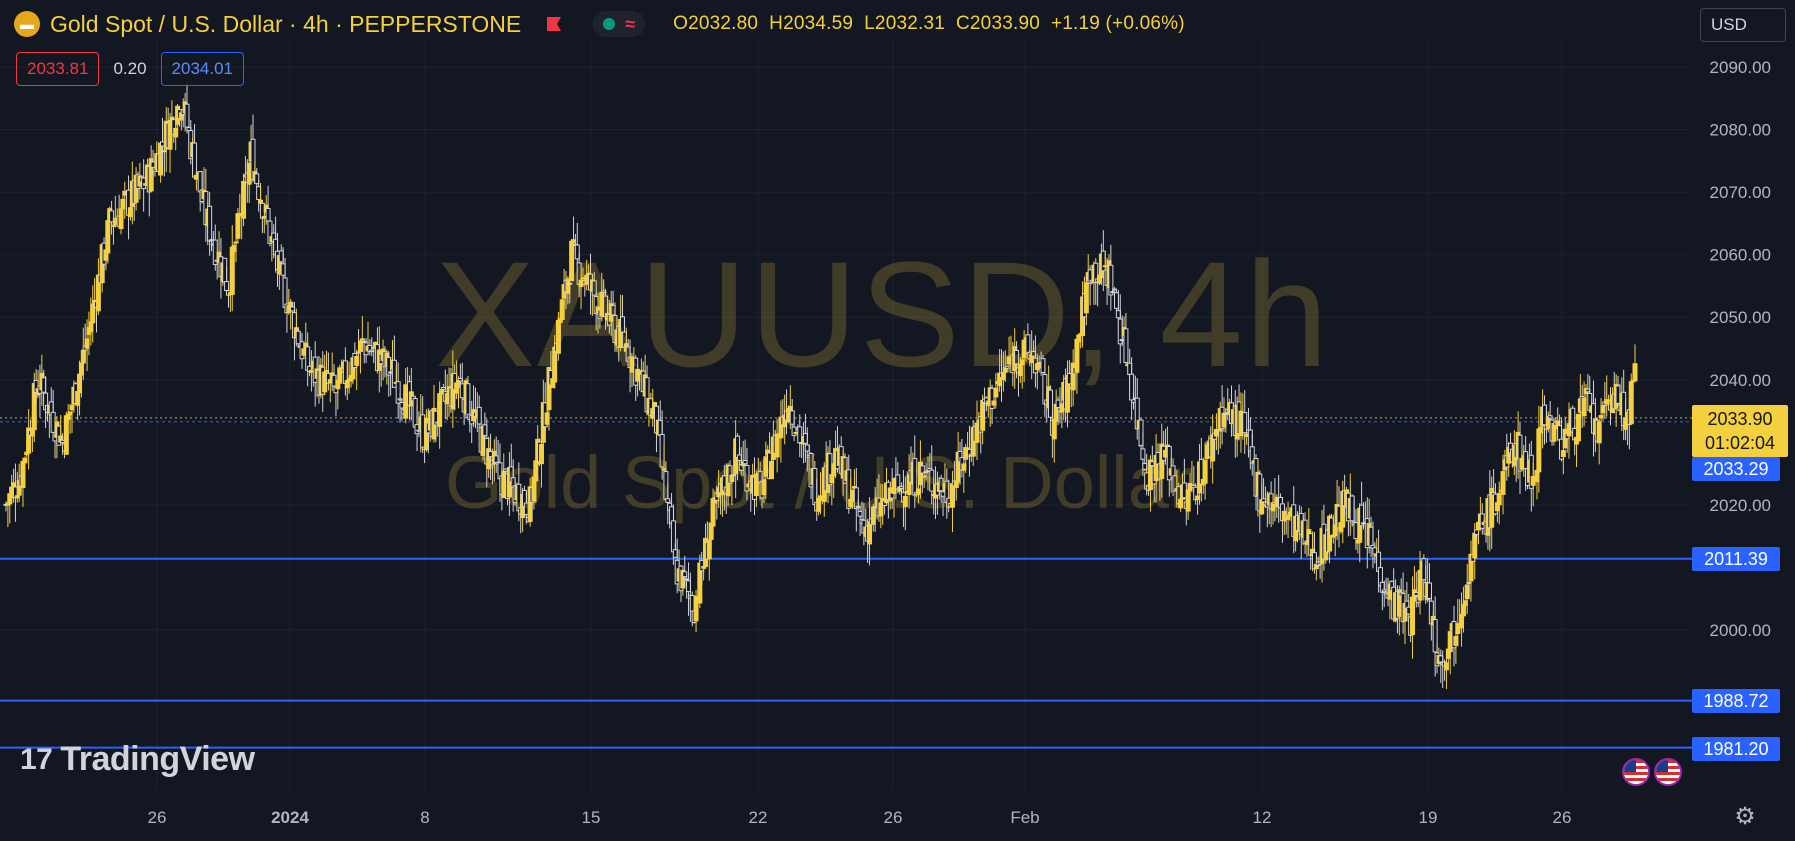 The height and width of the screenshot is (841, 1795). I want to click on low-value: L2032.31, so click(905, 23).